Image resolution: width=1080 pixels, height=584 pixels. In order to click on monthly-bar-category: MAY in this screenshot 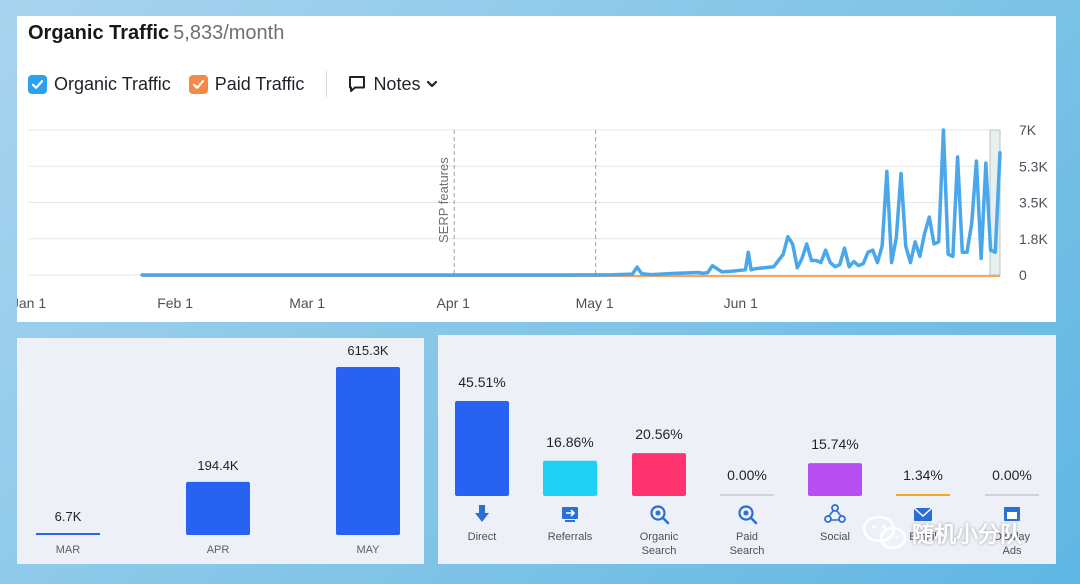, I will do `click(368, 550)`.